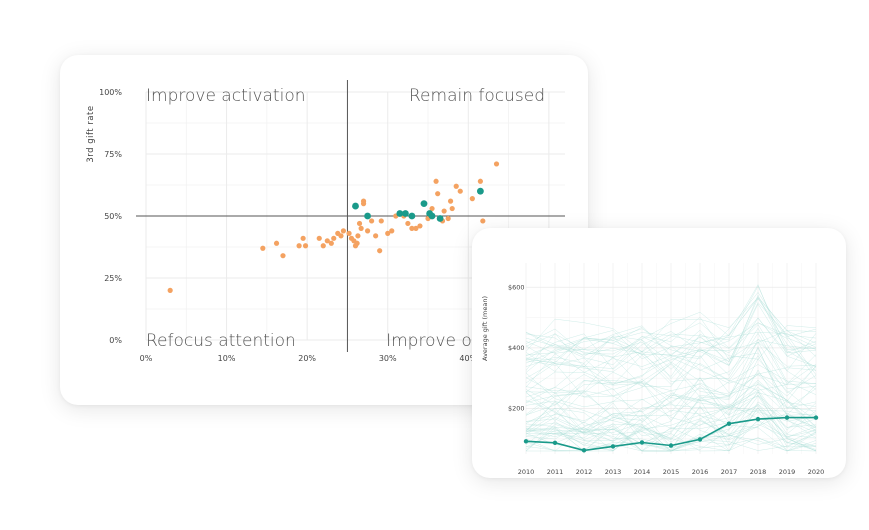  Describe the element at coordinates (758, 472) in the screenshot. I see `line-x-tick-label: 2018` at that location.